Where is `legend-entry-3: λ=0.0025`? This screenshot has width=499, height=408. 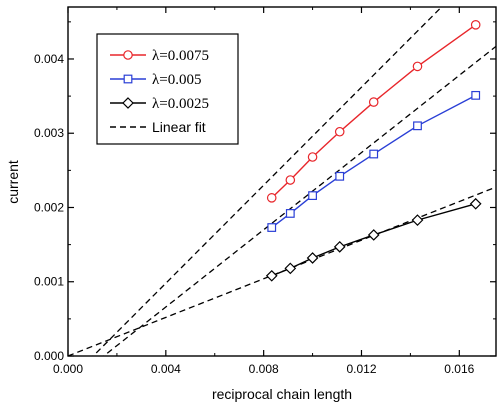 legend-entry-3: λ=0.0025 is located at coordinates (159, 104).